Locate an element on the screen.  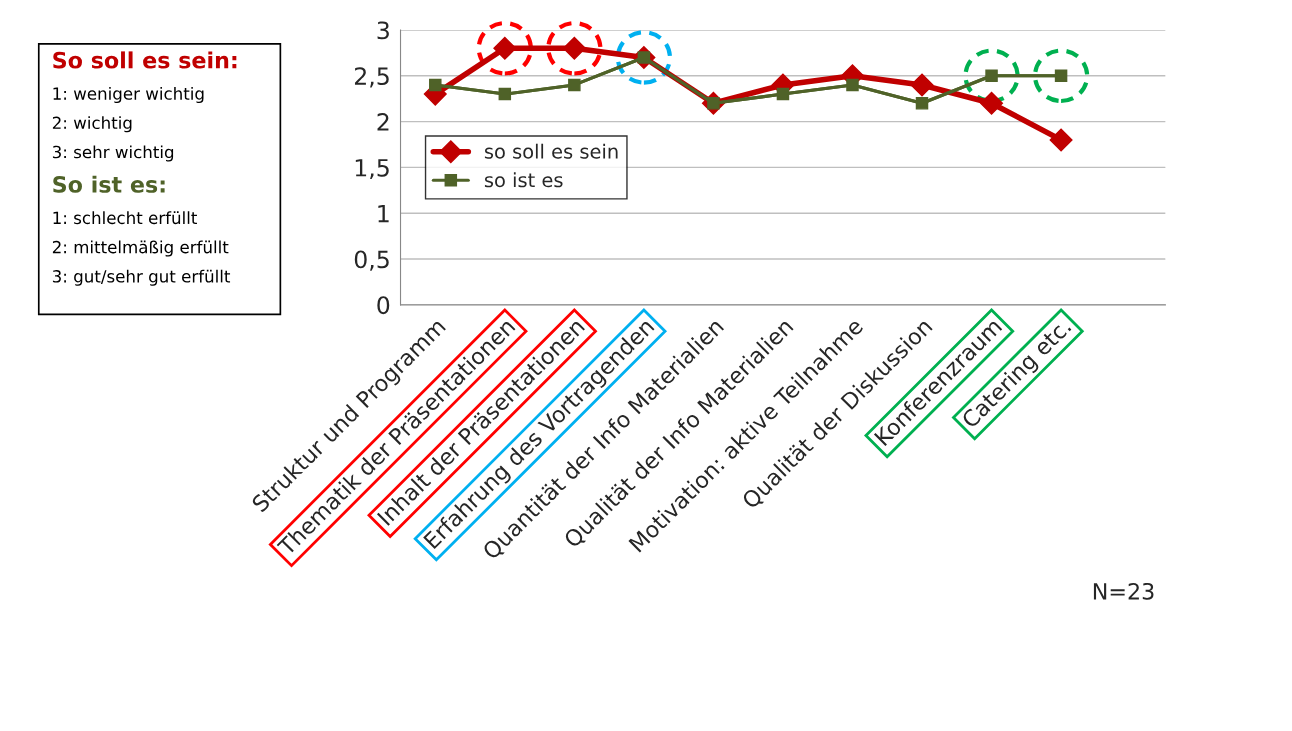
y-tick-label: 3 is located at coordinates (383, 30).